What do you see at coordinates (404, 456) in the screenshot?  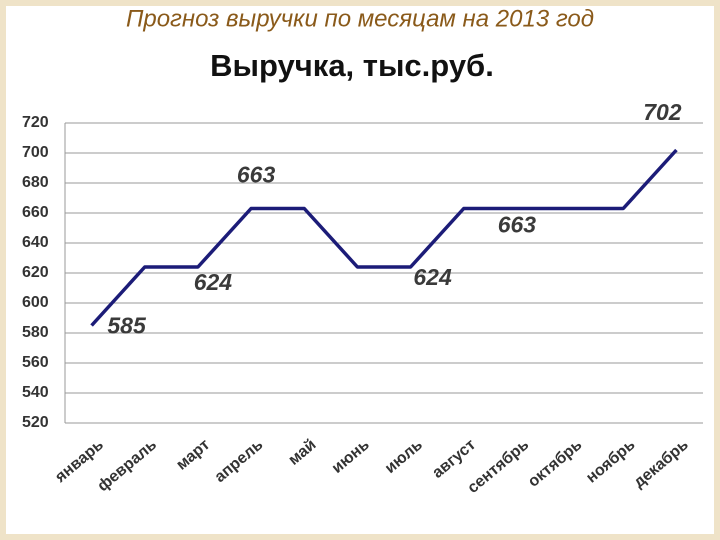 I see `x-tick-label: июль` at bounding box center [404, 456].